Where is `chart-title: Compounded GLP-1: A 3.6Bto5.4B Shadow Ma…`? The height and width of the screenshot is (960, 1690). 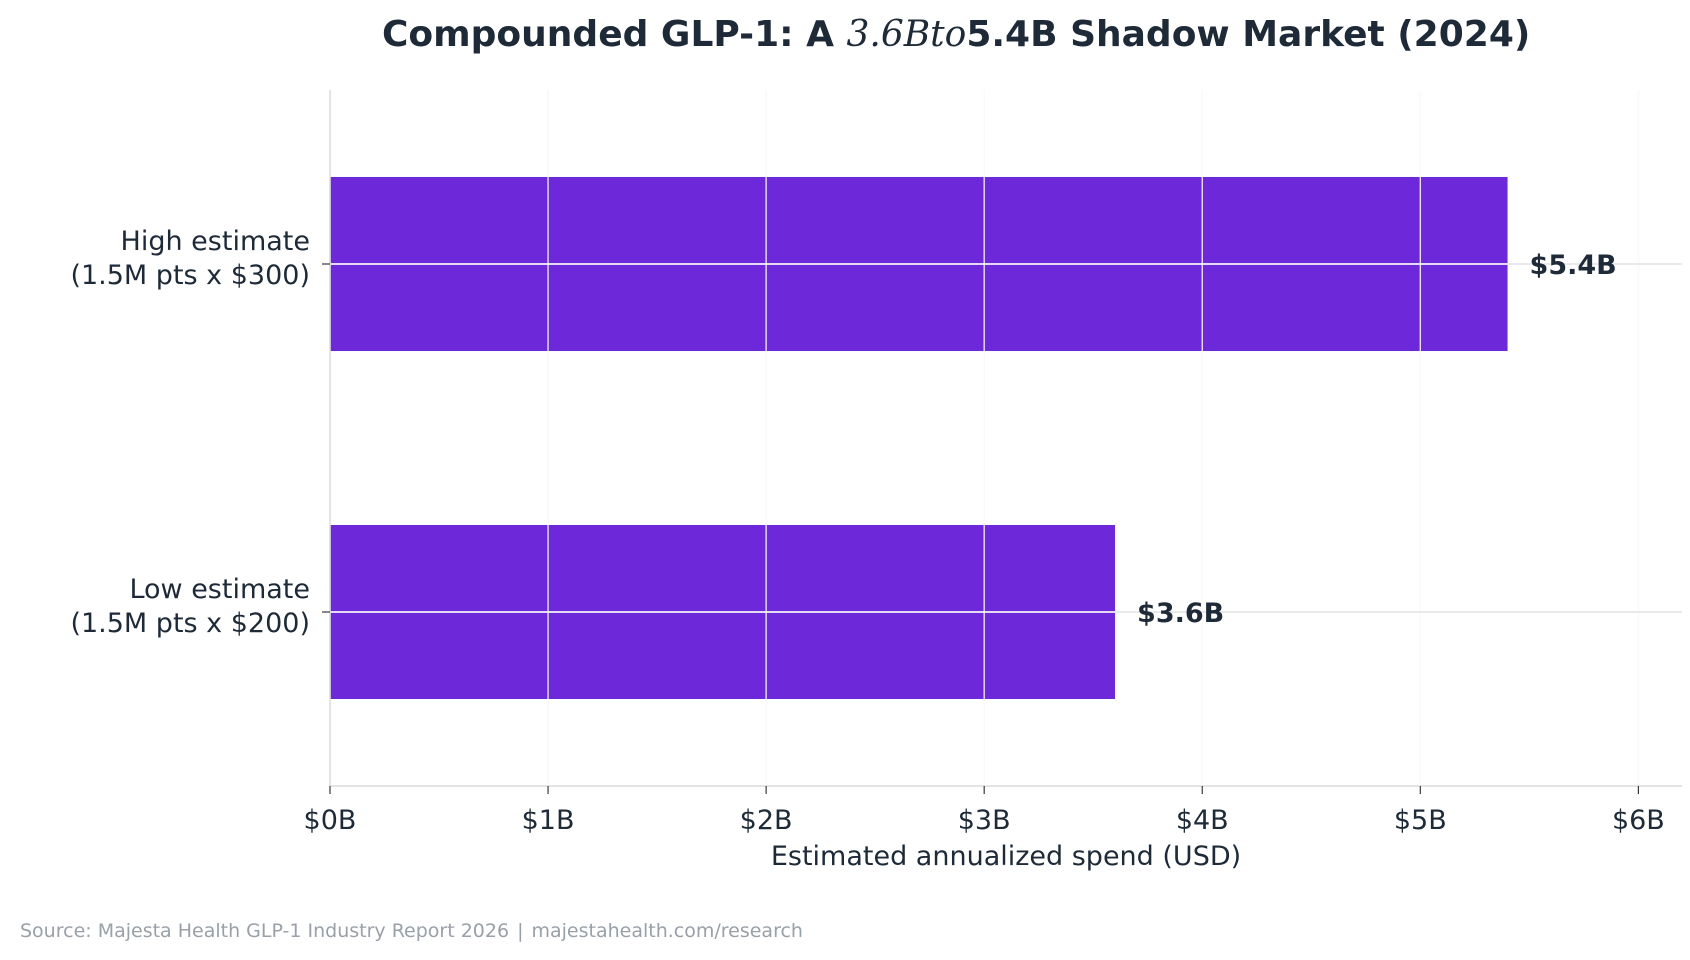 chart-title: Compounded GLP-1: A 3.6Bto5.4B Shadow Ma… is located at coordinates (845, 34).